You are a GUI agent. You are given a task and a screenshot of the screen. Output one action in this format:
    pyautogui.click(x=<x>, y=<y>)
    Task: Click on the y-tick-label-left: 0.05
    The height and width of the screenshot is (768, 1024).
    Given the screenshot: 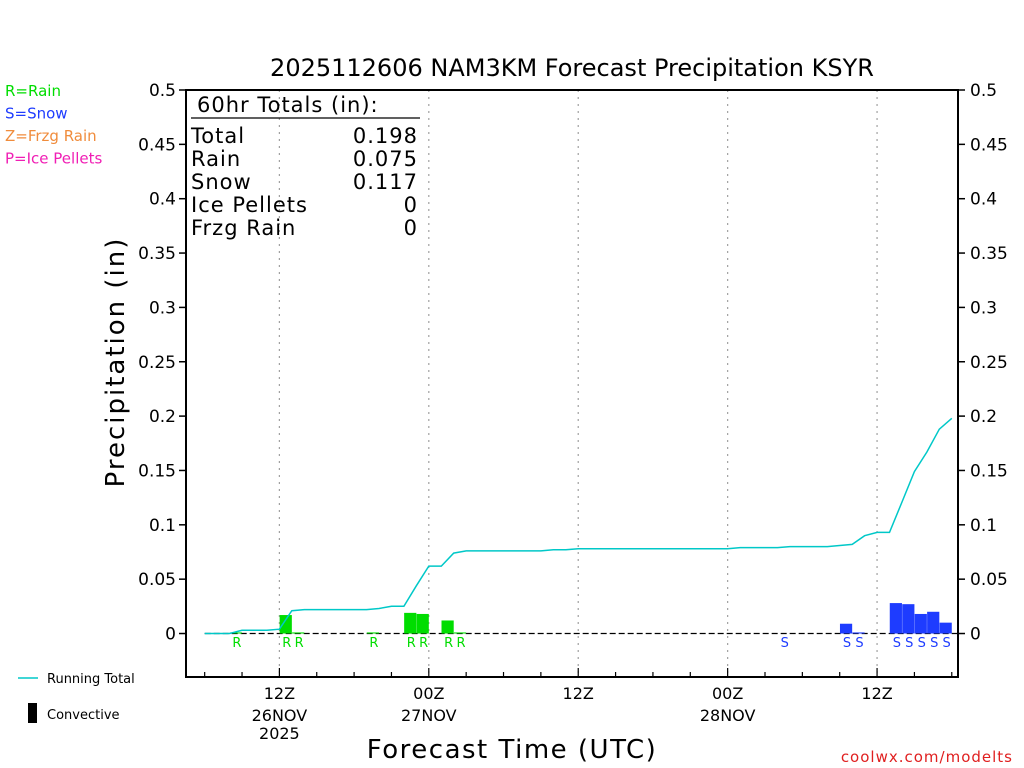 What is the action you would take?
    pyautogui.click(x=157, y=580)
    